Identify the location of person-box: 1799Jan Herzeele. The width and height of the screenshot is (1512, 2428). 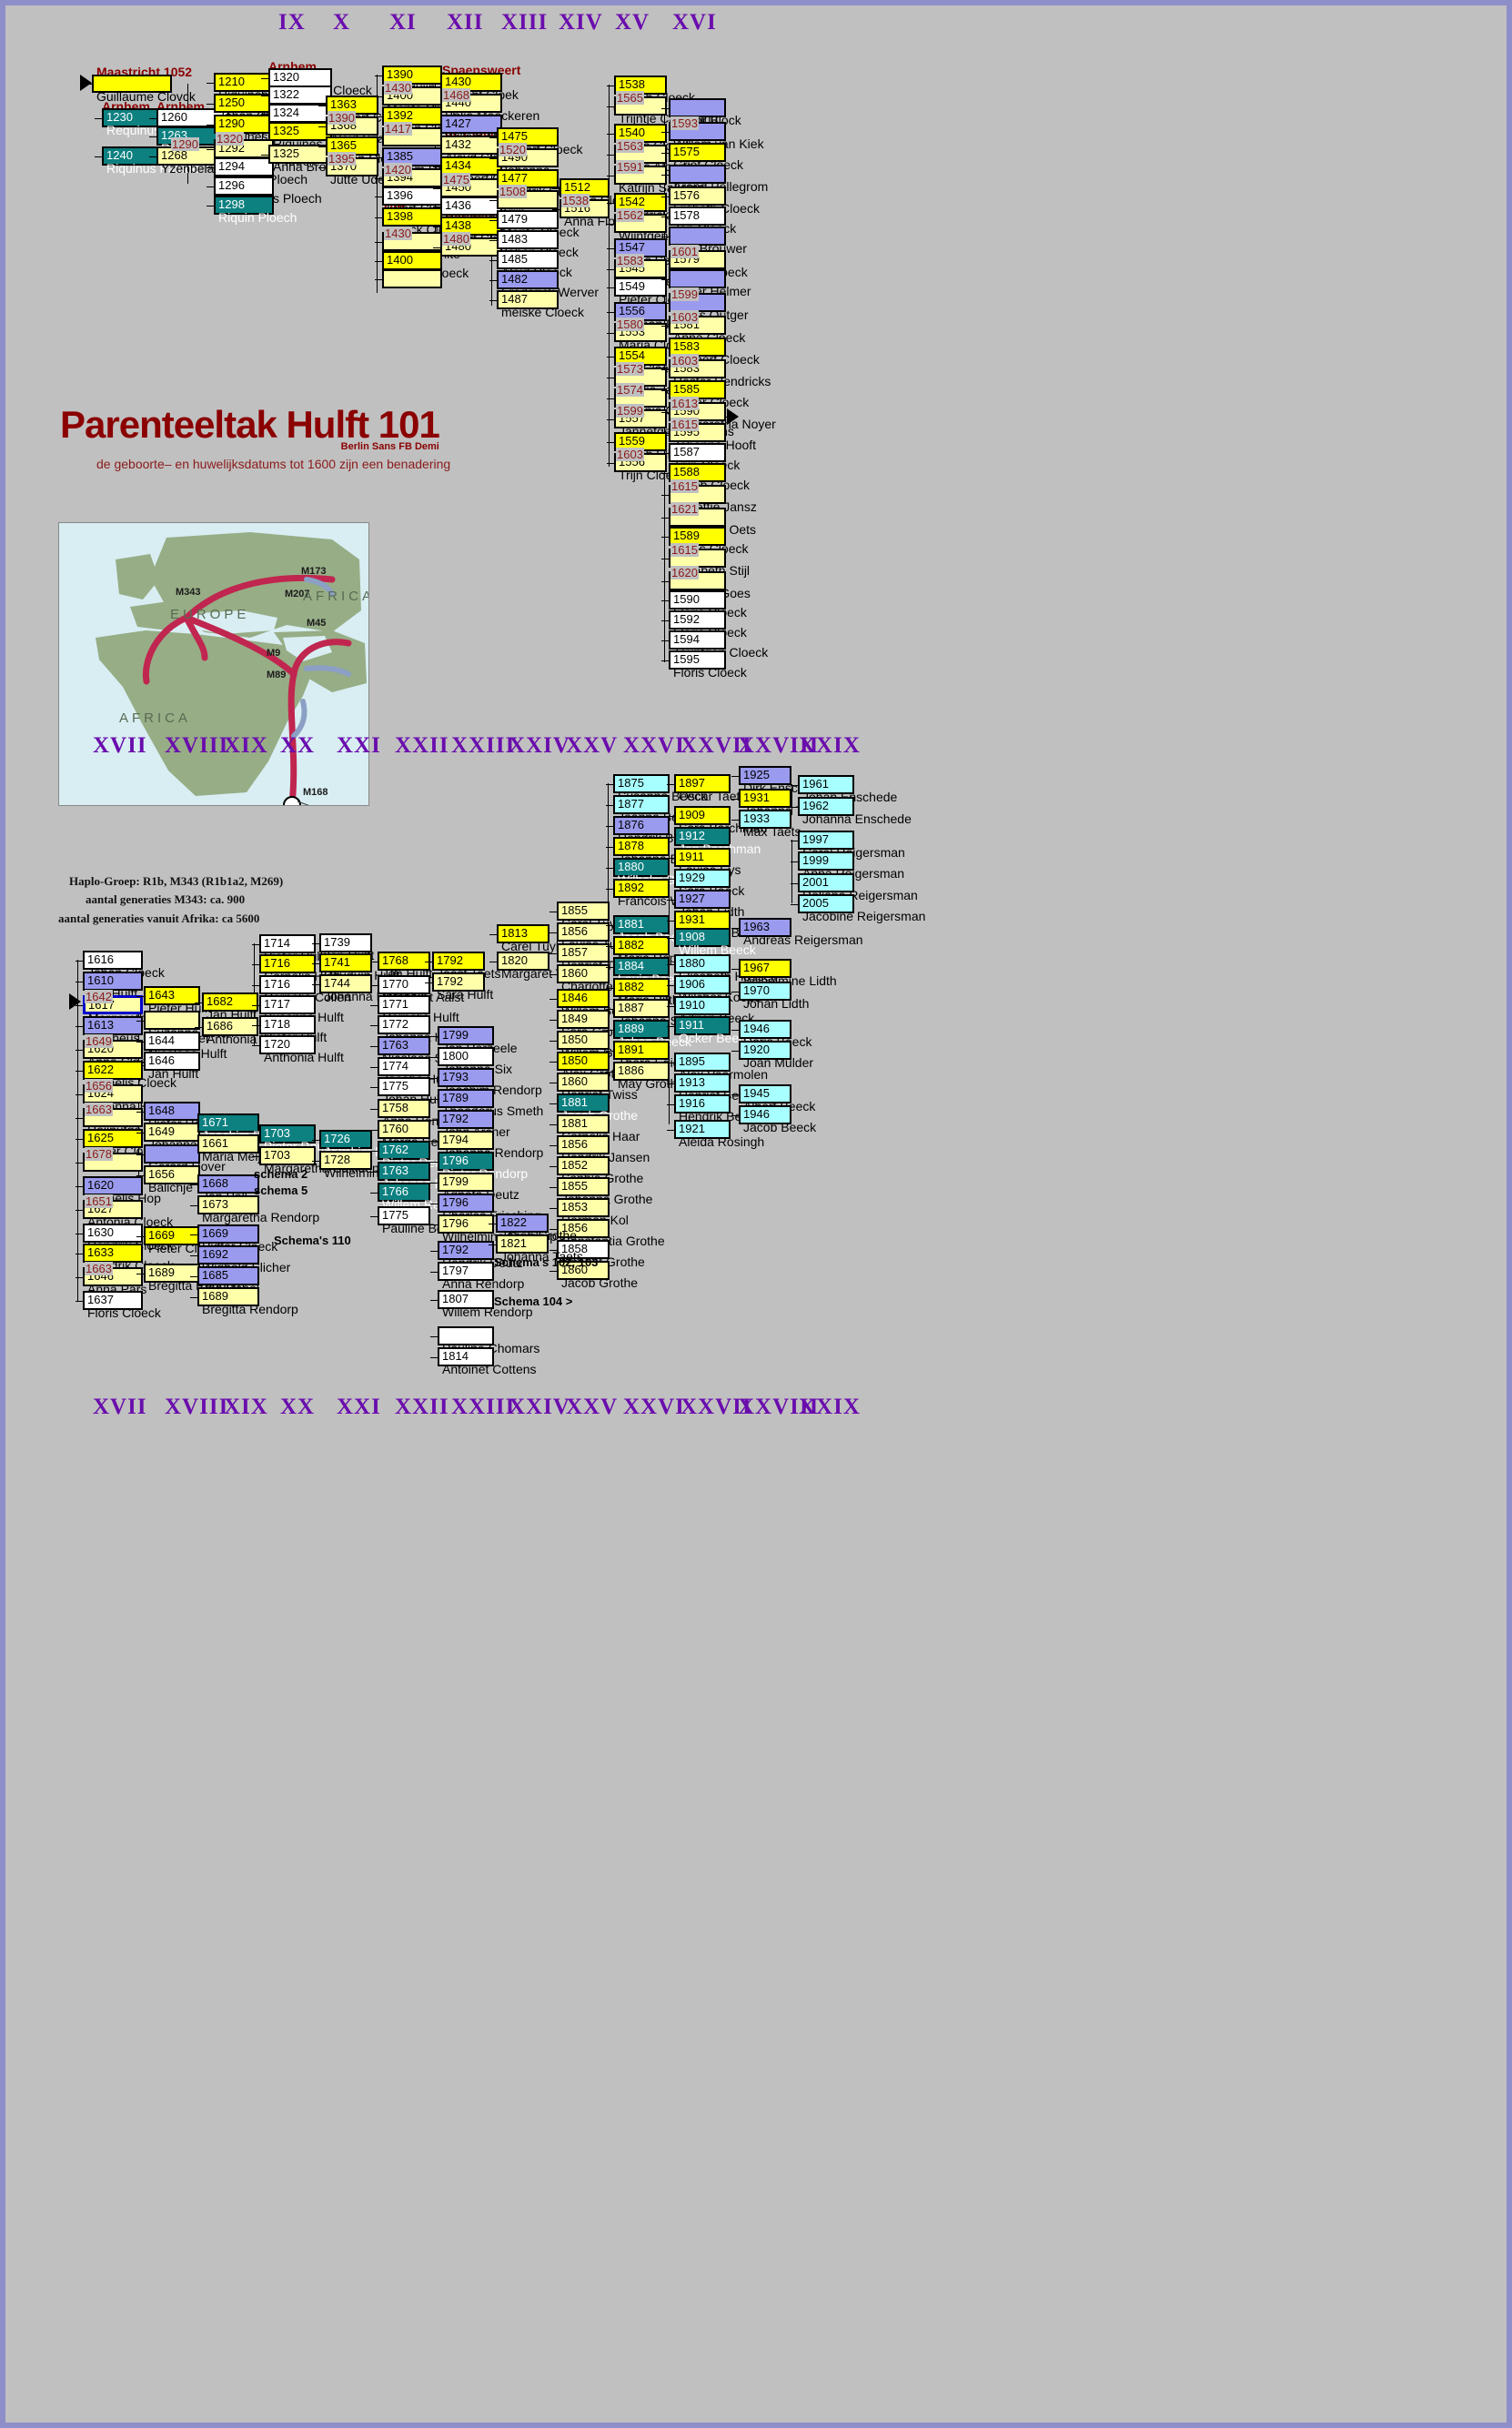
(478, 1040).